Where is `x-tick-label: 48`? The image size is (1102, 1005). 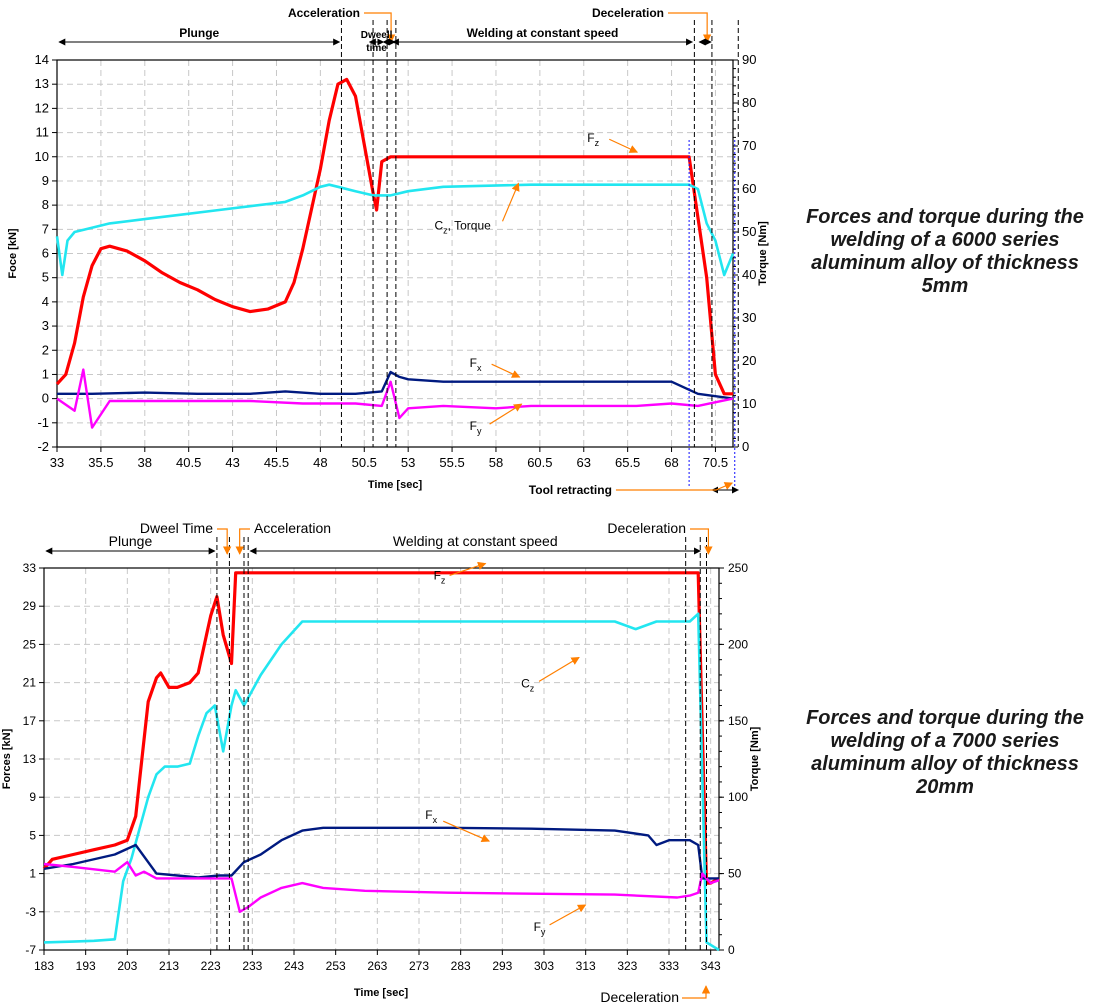
x-tick-label: 48 is located at coordinates (320, 462).